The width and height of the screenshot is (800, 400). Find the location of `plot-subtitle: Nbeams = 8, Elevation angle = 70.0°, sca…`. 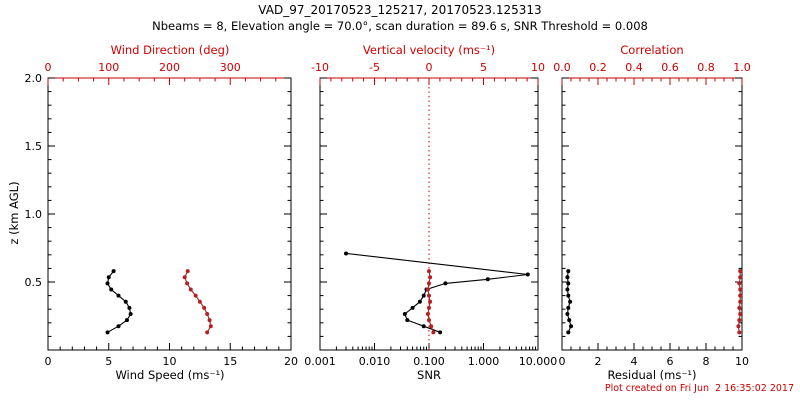

plot-subtitle: Nbeams = 8, Elevation angle = 70.0°, sca… is located at coordinates (400, 26).